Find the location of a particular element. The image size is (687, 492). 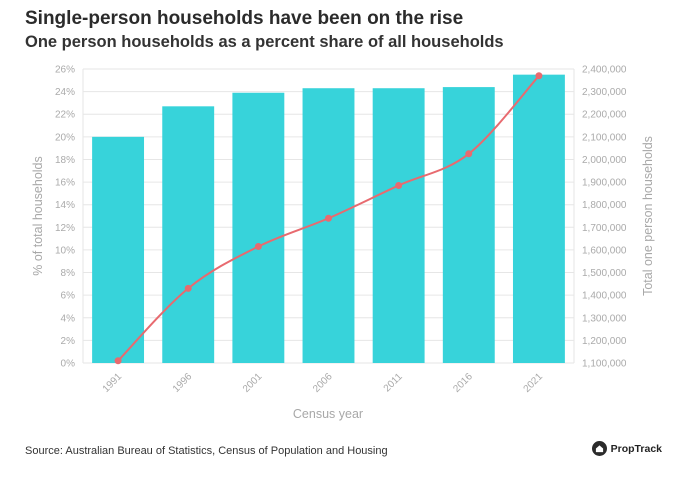

y-tick-label: 0% is located at coordinates (68, 364).